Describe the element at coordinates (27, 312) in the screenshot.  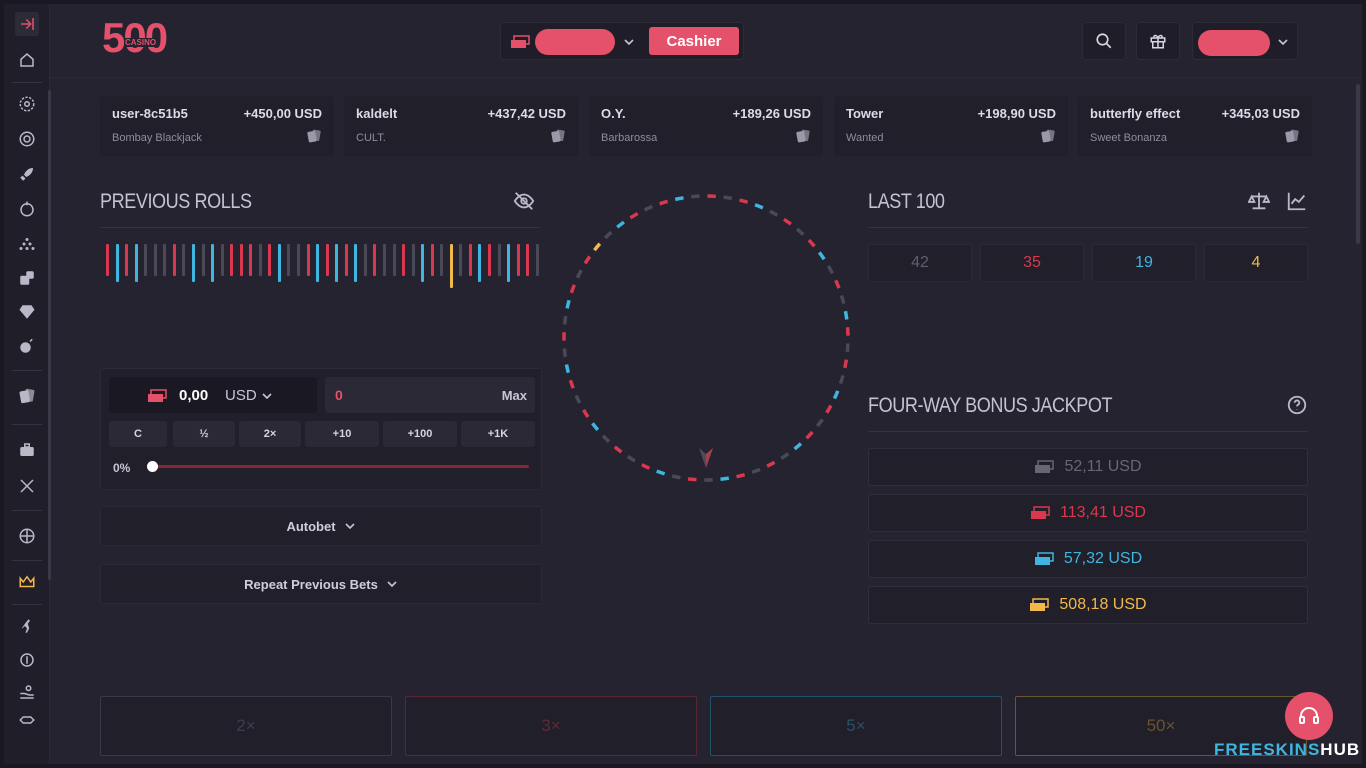
I see `diamond-icon` at that location.